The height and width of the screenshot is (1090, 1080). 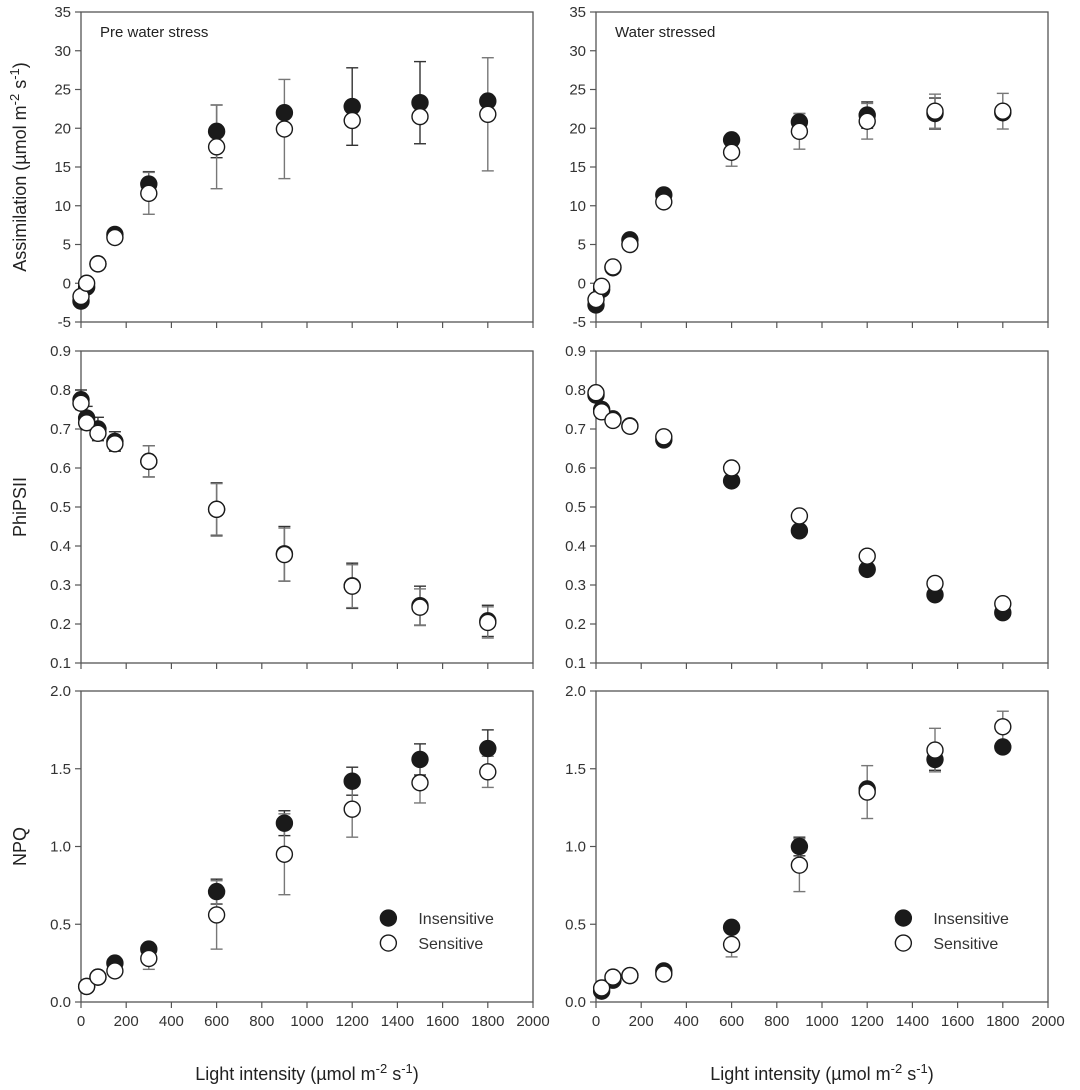 What do you see at coordinates (596, 1021) in the screenshot?
I see `x-tick-label: 0` at bounding box center [596, 1021].